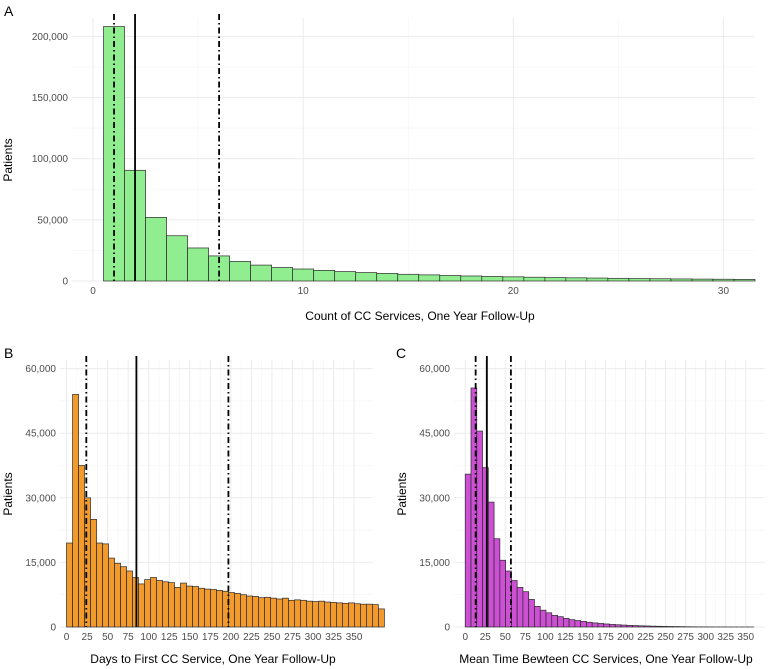 The image size is (775, 669). I want to click on panel-c-x-tick-labels: 0 25 50 75 100 125 150 175 200 225 250 275 300 325 350, so click(608, 637).